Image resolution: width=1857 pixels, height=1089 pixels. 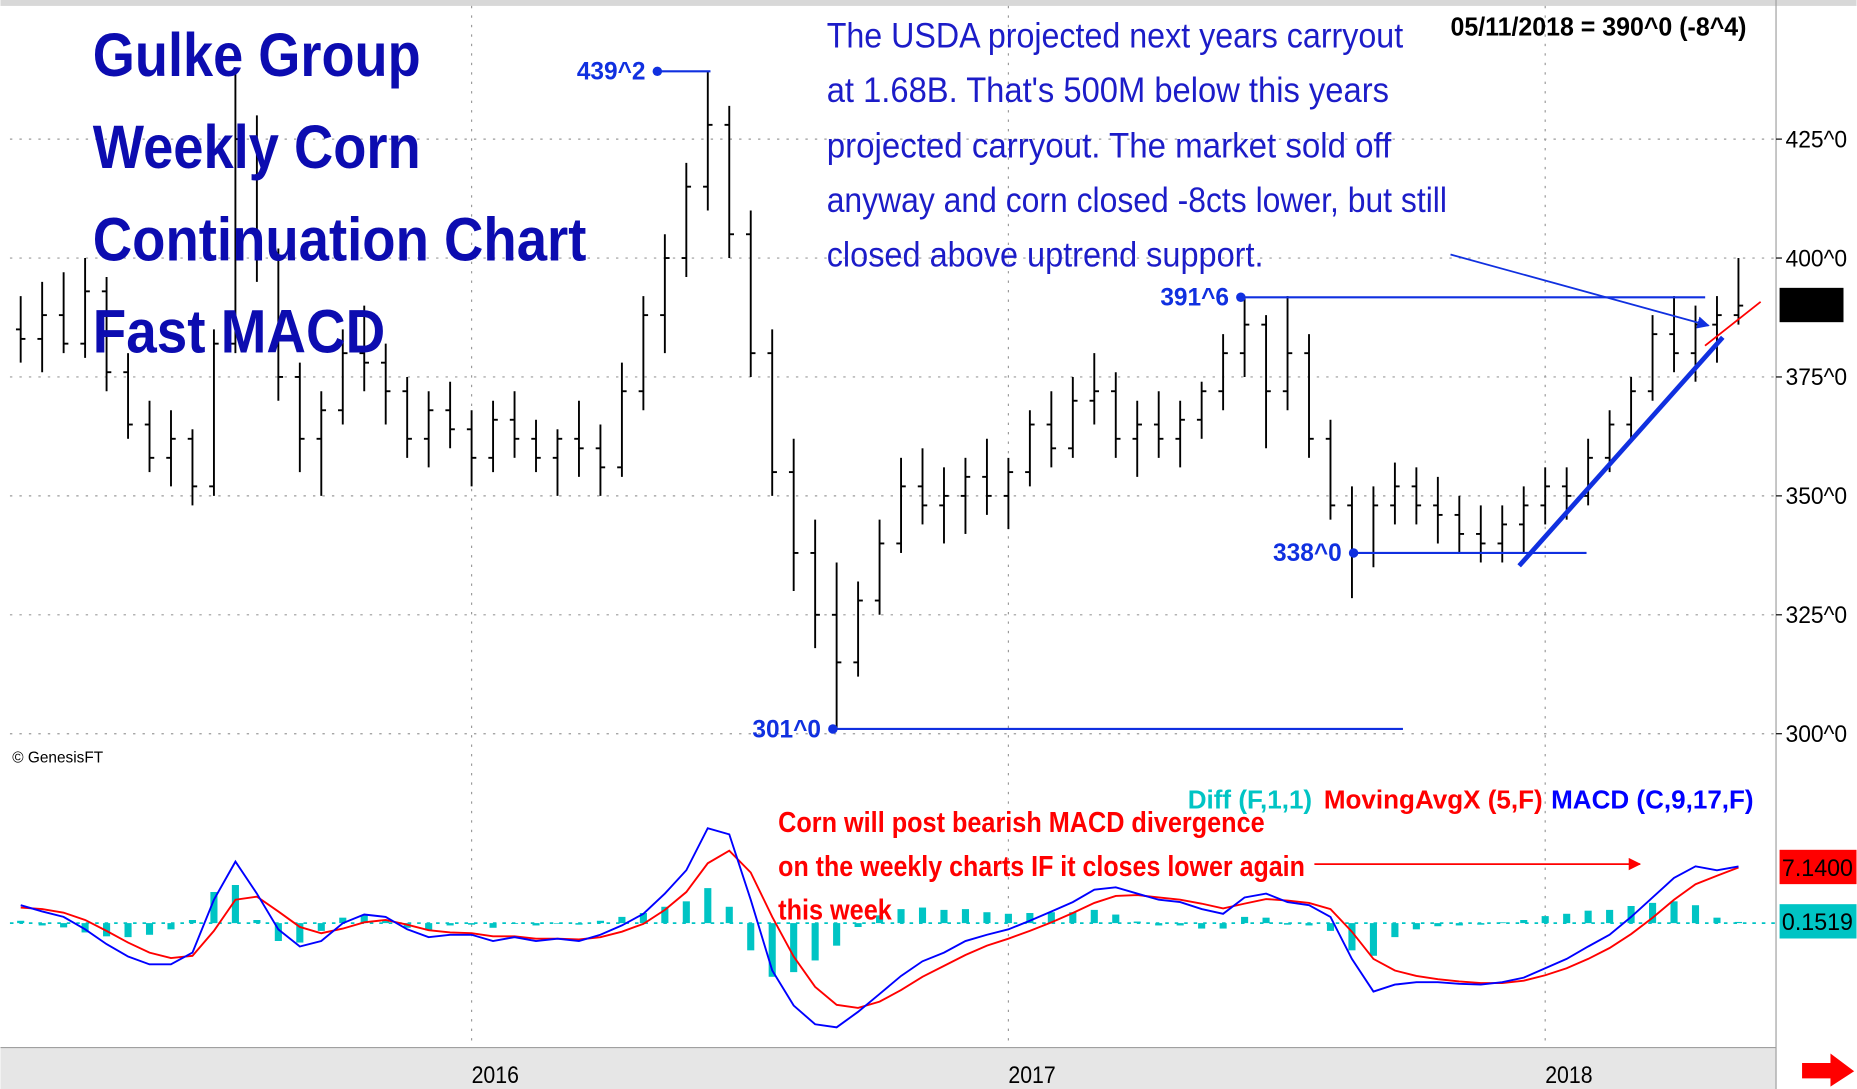 I want to click on annotation-text: projected carryout. The market sold off, so click(x=1109, y=145).